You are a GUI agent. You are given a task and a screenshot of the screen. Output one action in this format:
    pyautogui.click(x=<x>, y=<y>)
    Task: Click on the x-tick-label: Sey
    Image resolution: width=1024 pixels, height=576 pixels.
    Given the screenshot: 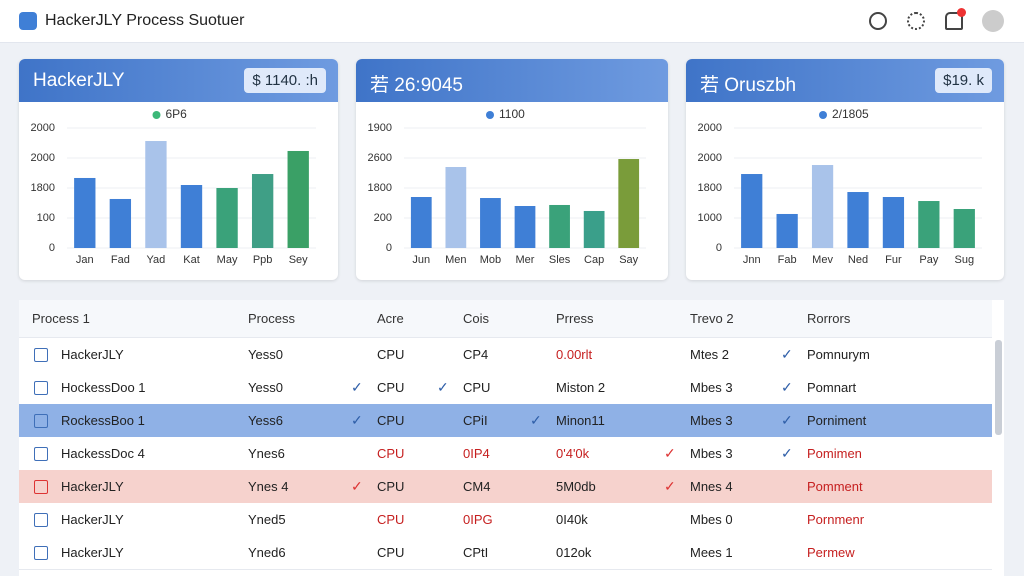 What is the action you would take?
    pyautogui.click(x=298, y=260)
    